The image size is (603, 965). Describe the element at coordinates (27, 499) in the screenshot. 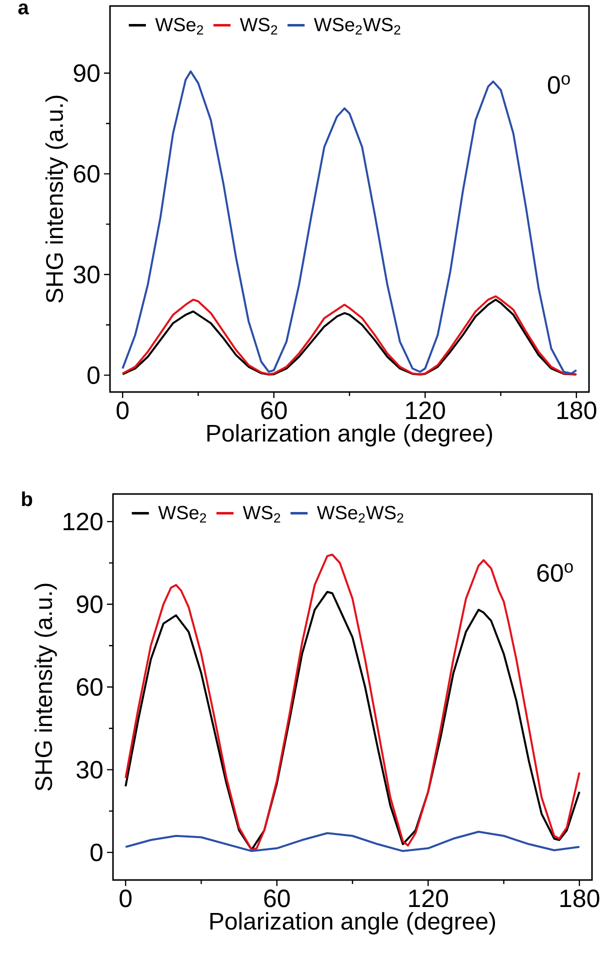

I see `chart-title: b` at that location.